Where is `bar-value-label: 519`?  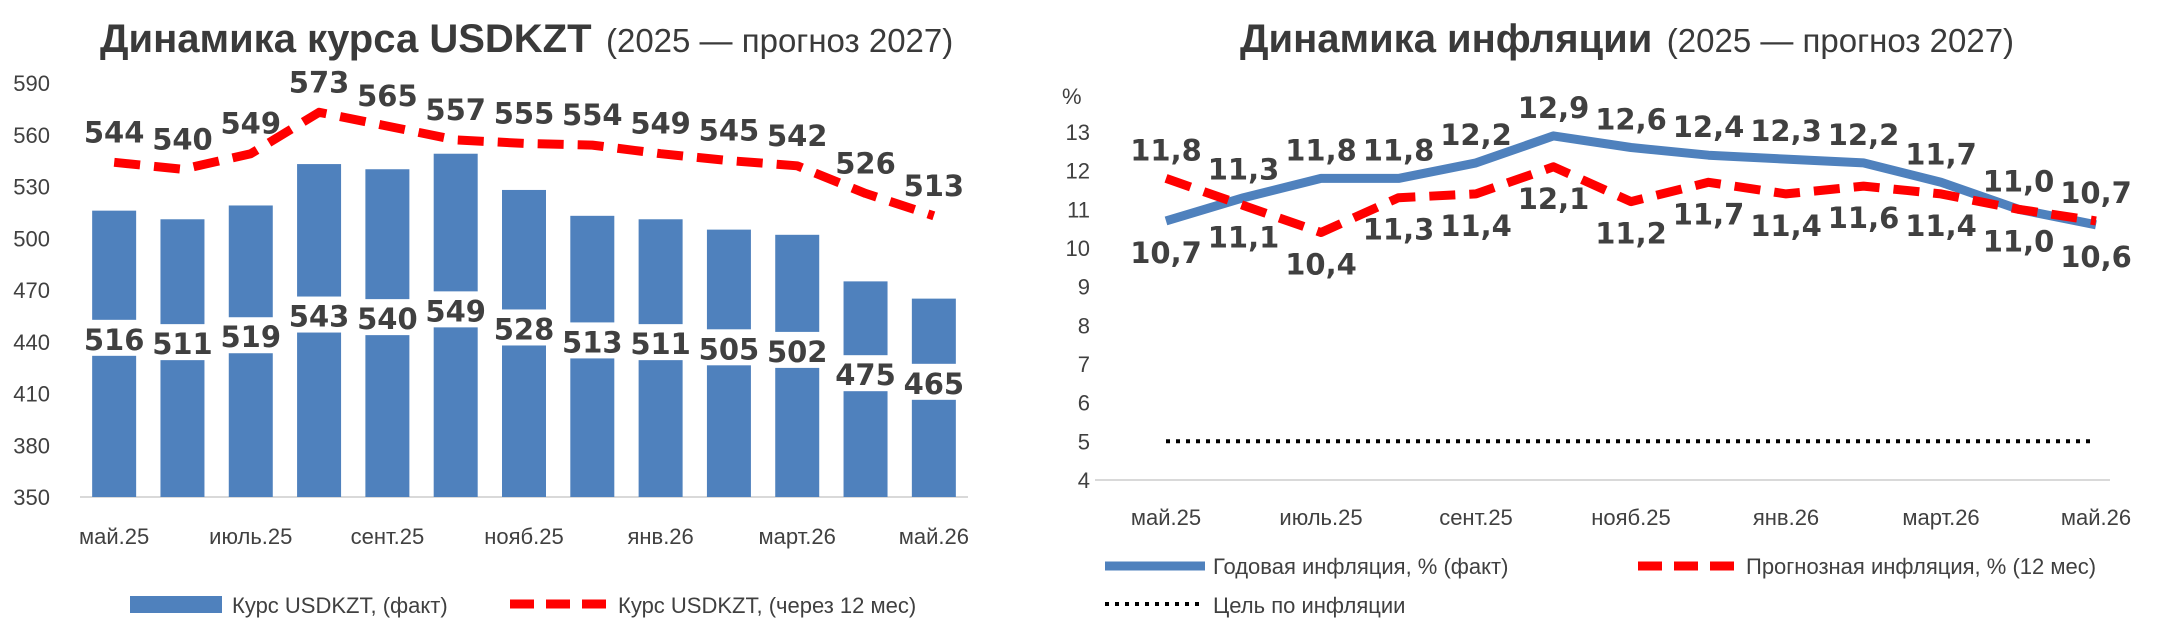
bar-value-label: 519 is located at coordinates (250, 337).